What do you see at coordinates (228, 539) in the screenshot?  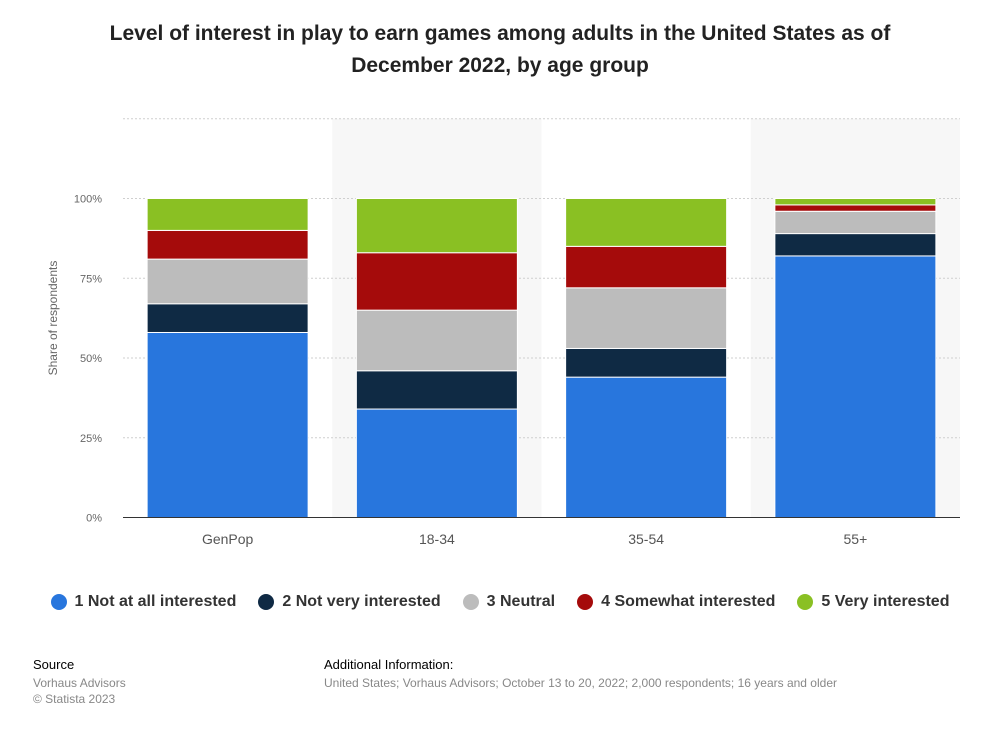 I see `x-tick-label: GenPop` at bounding box center [228, 539].